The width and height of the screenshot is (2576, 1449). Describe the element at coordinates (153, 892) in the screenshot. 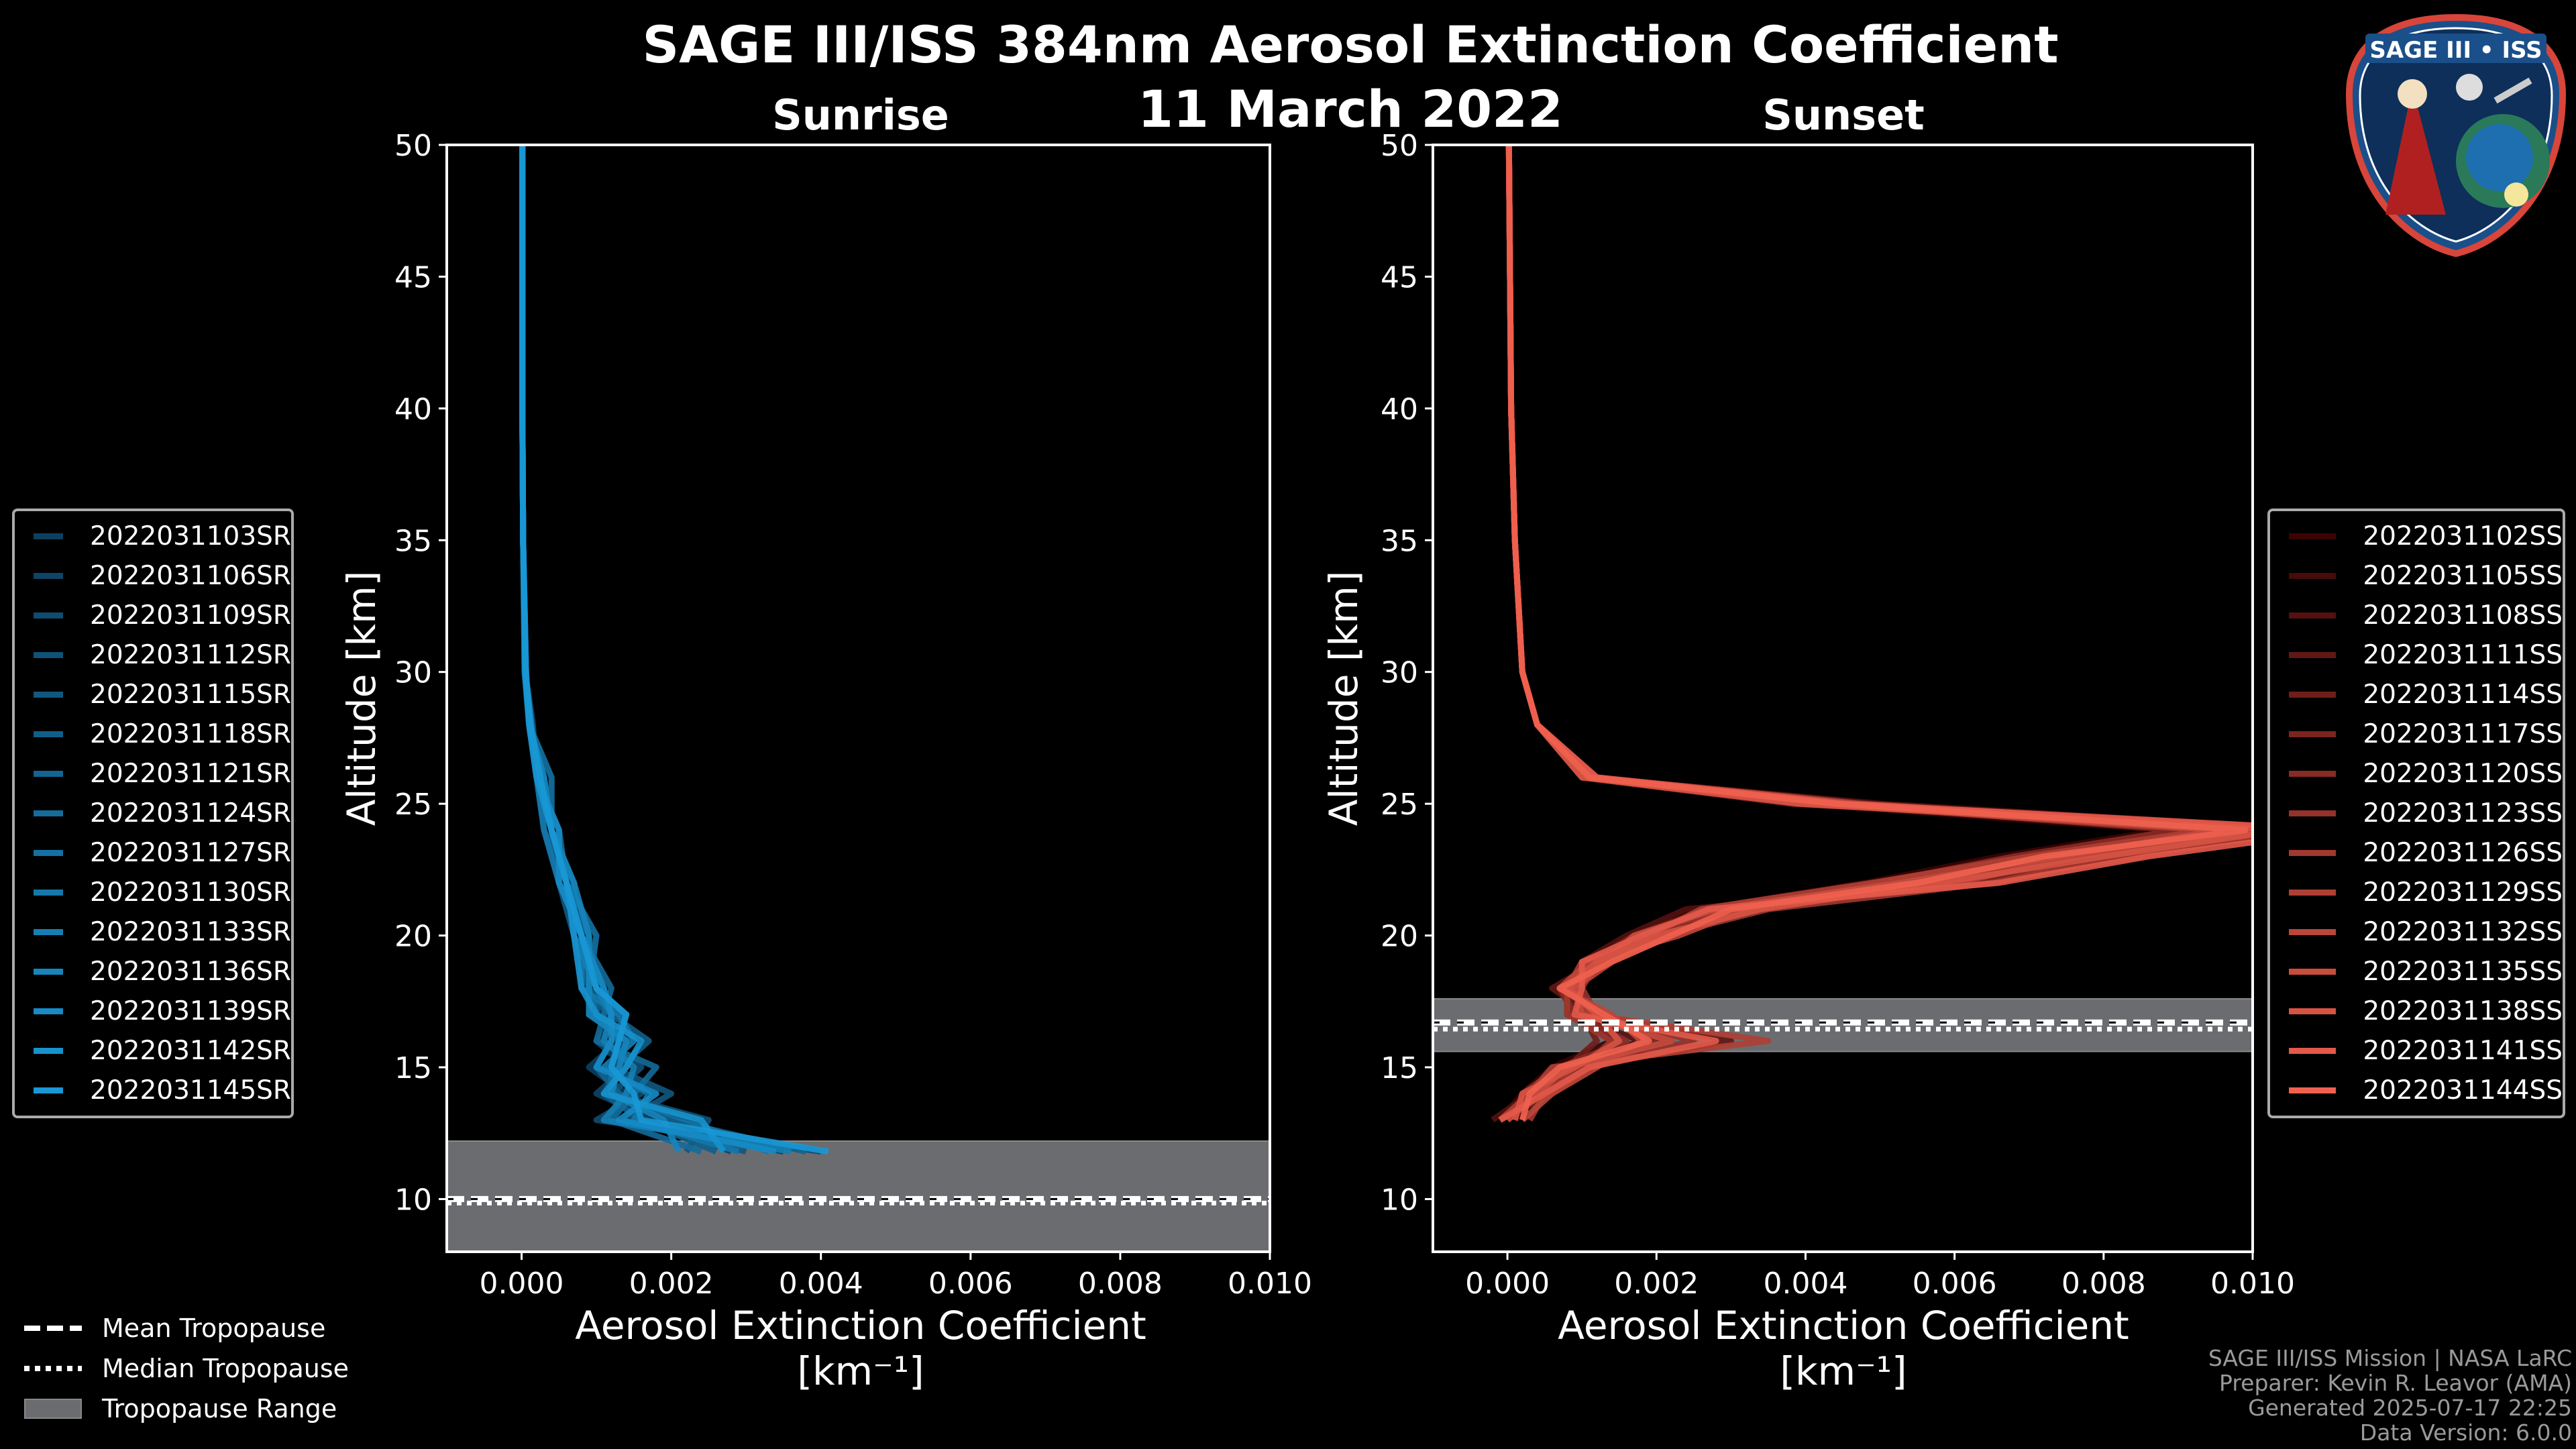

I see `legend-item: 2022031130SR` at that location.